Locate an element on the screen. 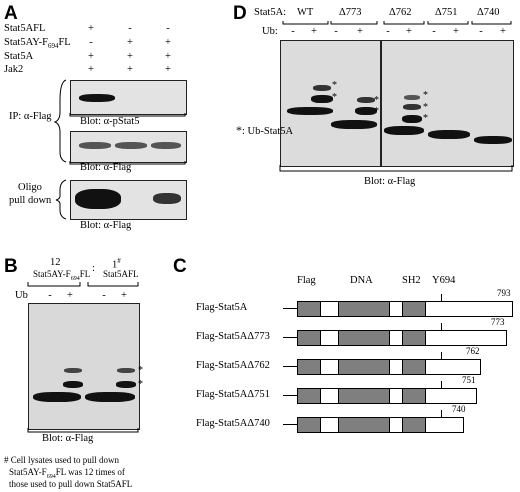  panel-a-row-label-jak2: Jak2 is located at coordinates (14, 69).